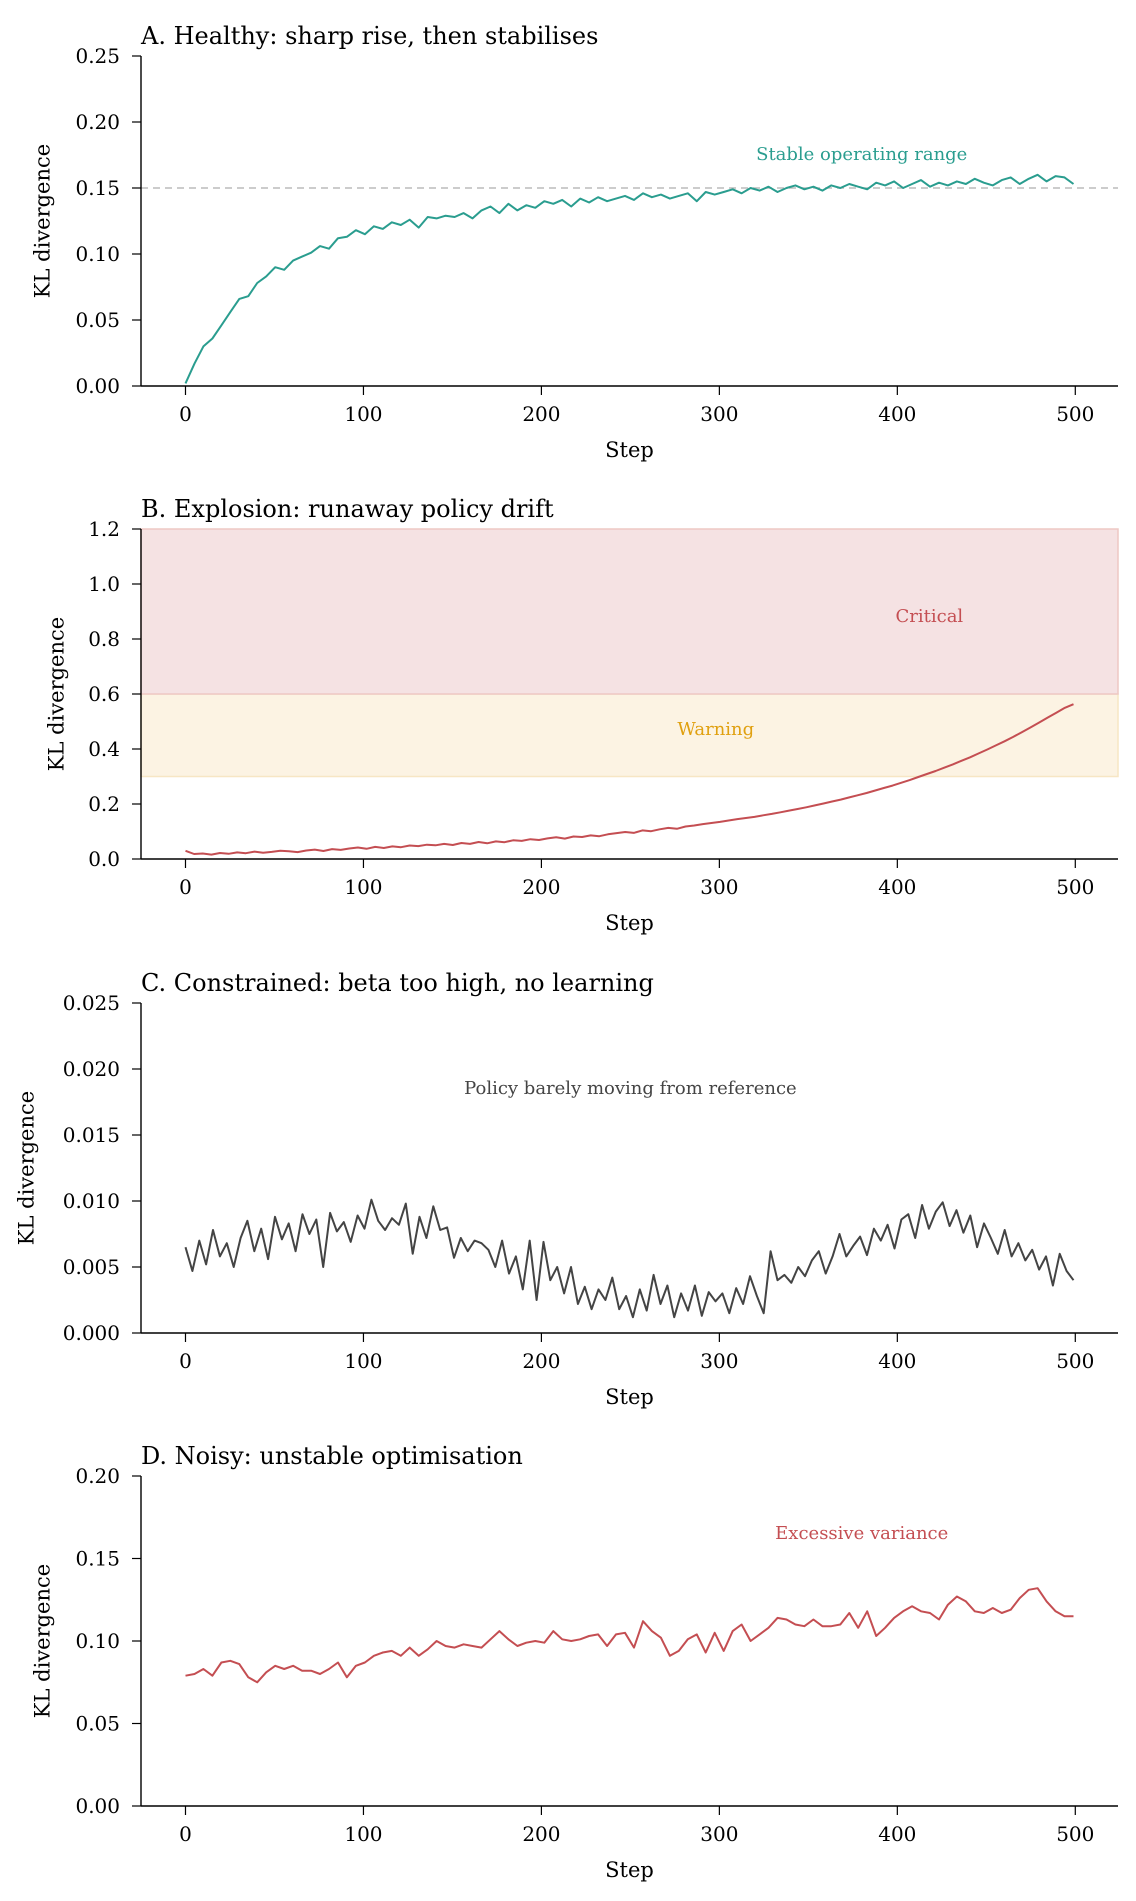 The width and height of the screenshot is (1136, 1901). Describe the element at coordinates (91, 1003) in the screenshot. I see `y-tick-label: 0.025` at that location.